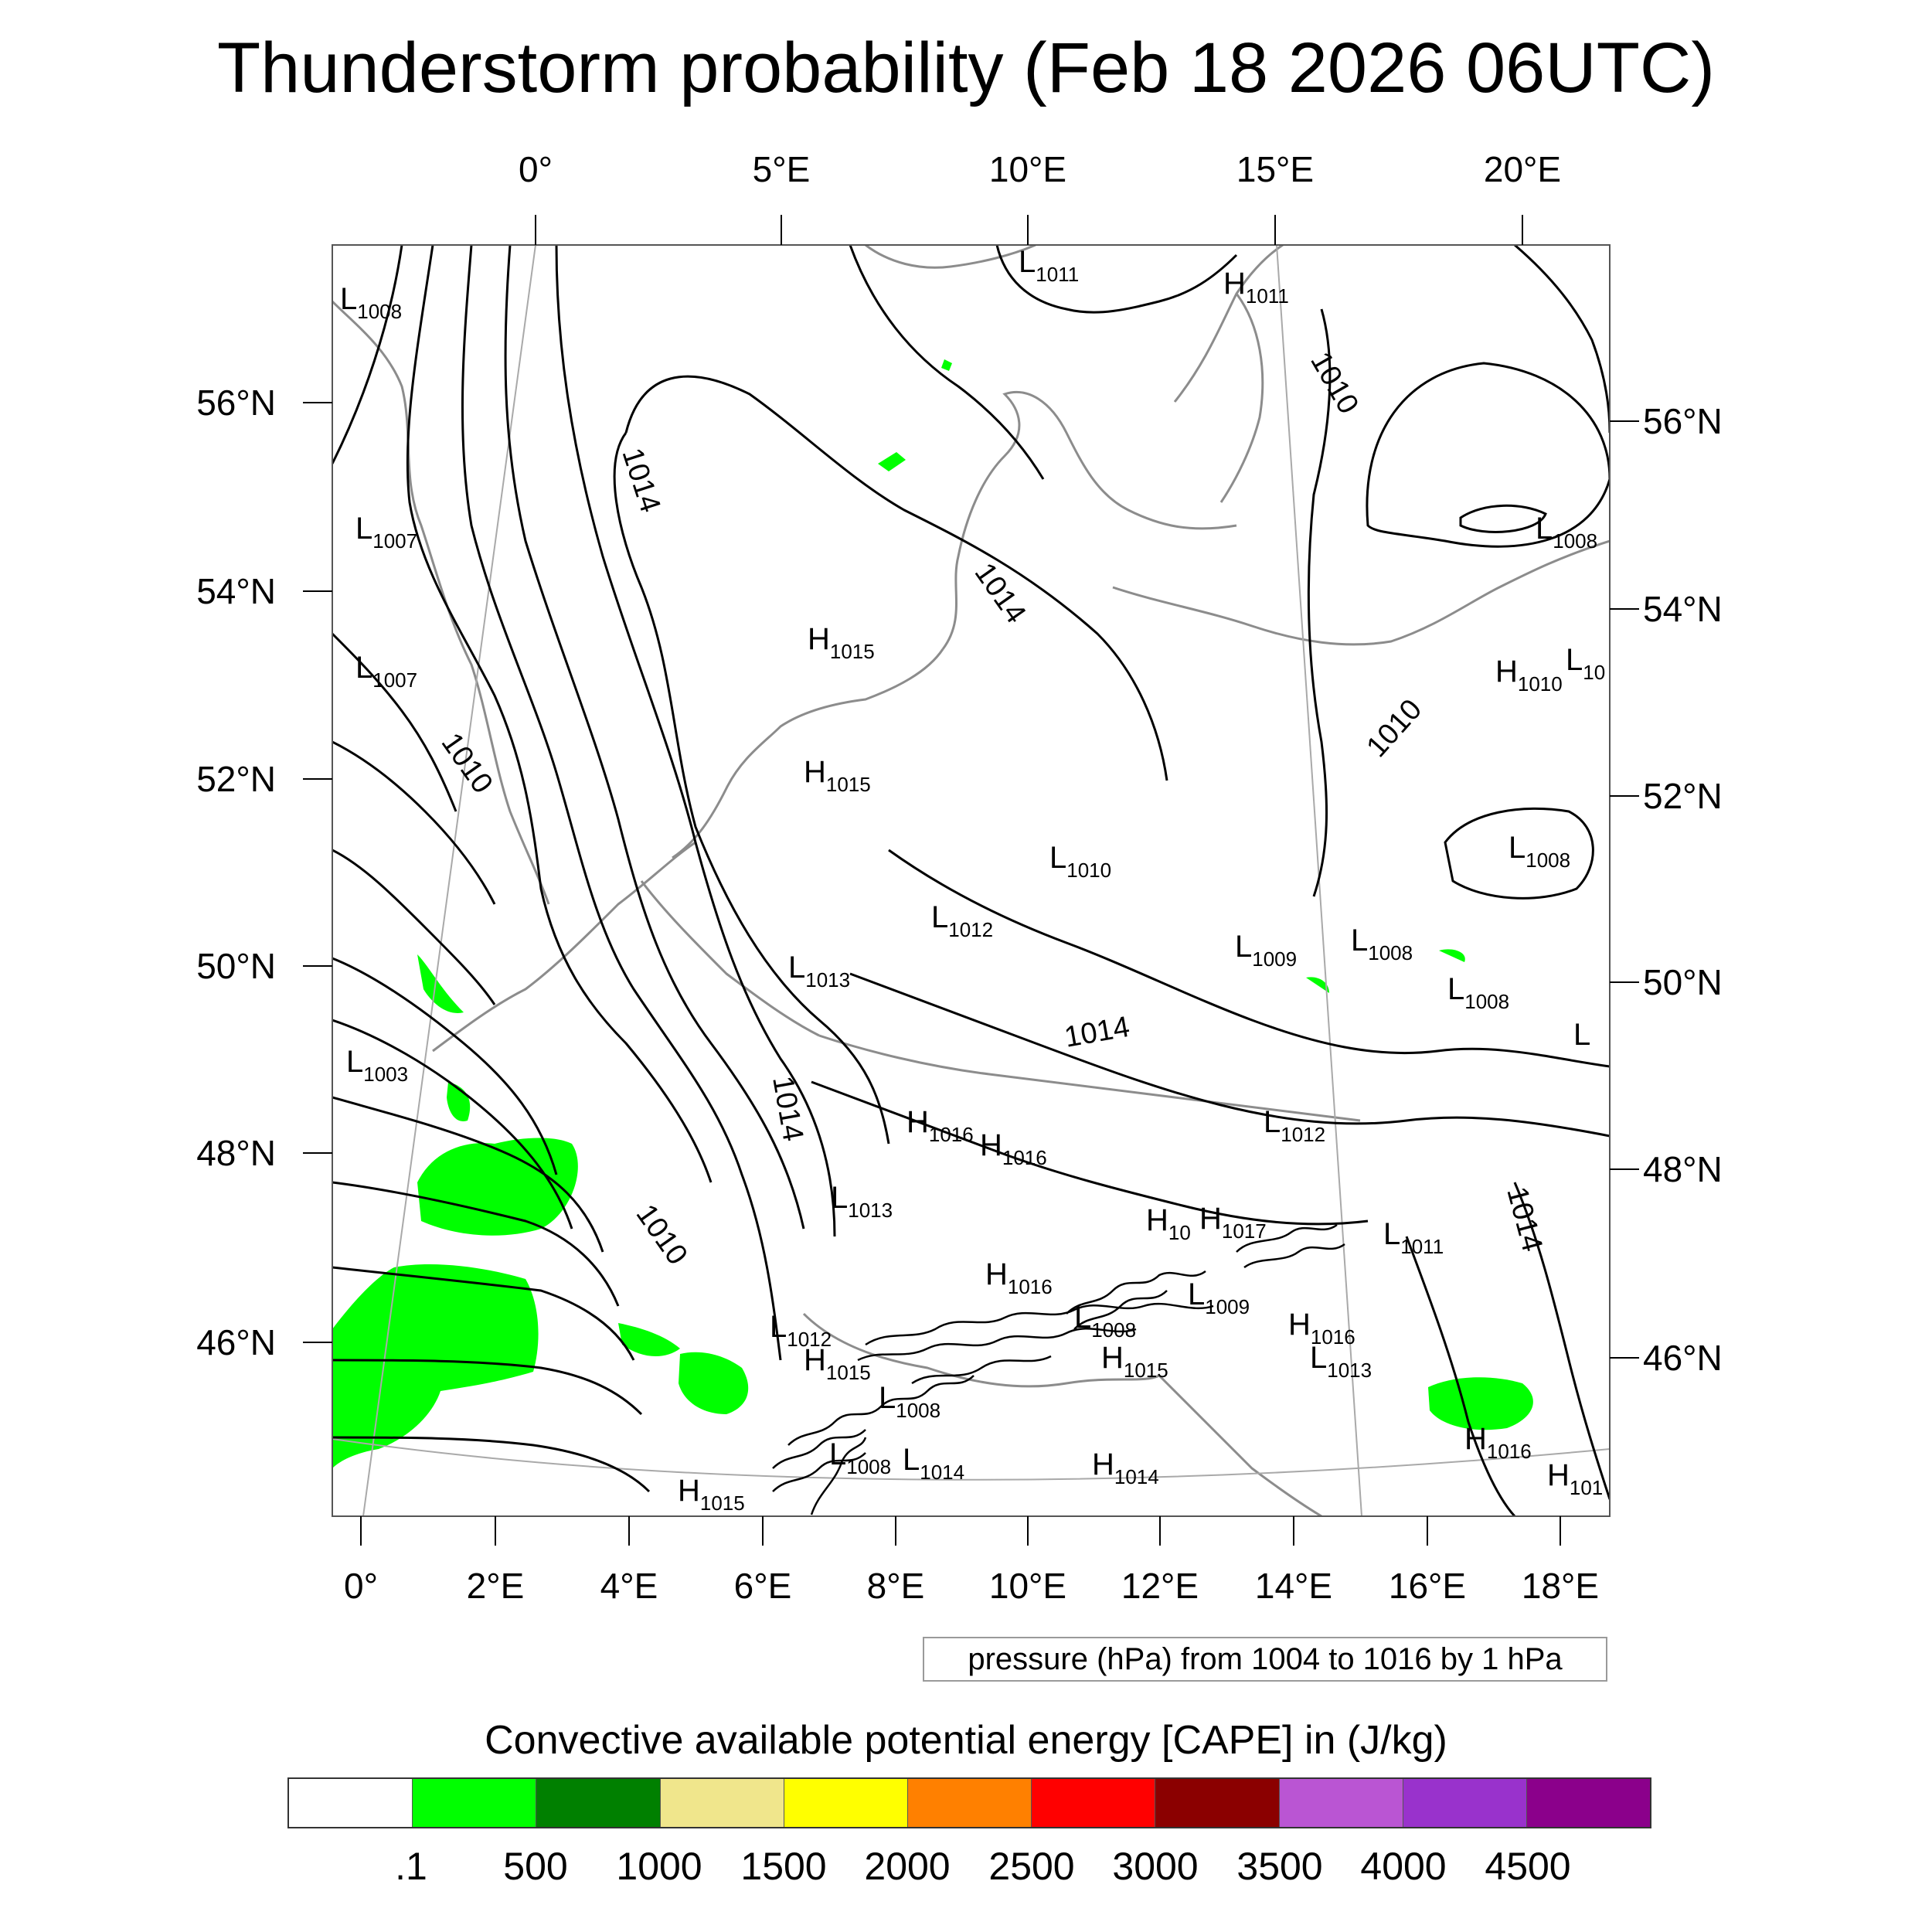  What do you see at coordinates (1575, 1478) in the screenshot?
I see `pressure-center: H101` at bounding box center [1575, 1478].